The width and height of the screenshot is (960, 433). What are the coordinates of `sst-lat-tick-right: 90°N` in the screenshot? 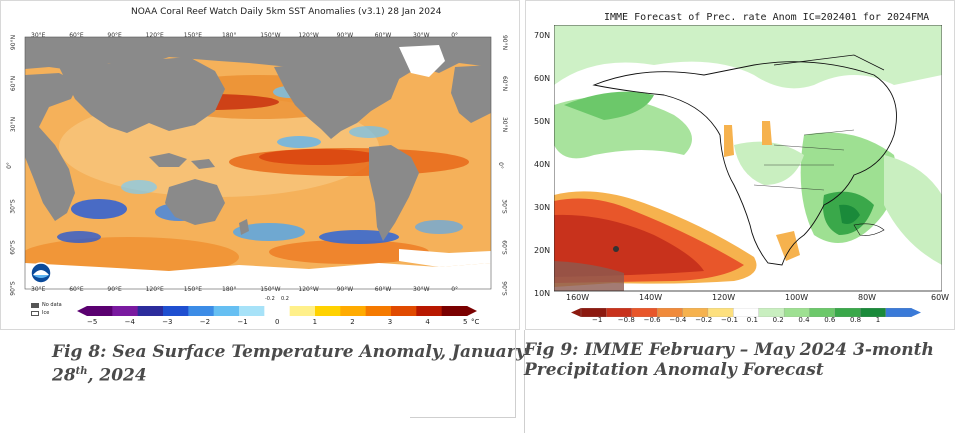 It's located at (505, 42).